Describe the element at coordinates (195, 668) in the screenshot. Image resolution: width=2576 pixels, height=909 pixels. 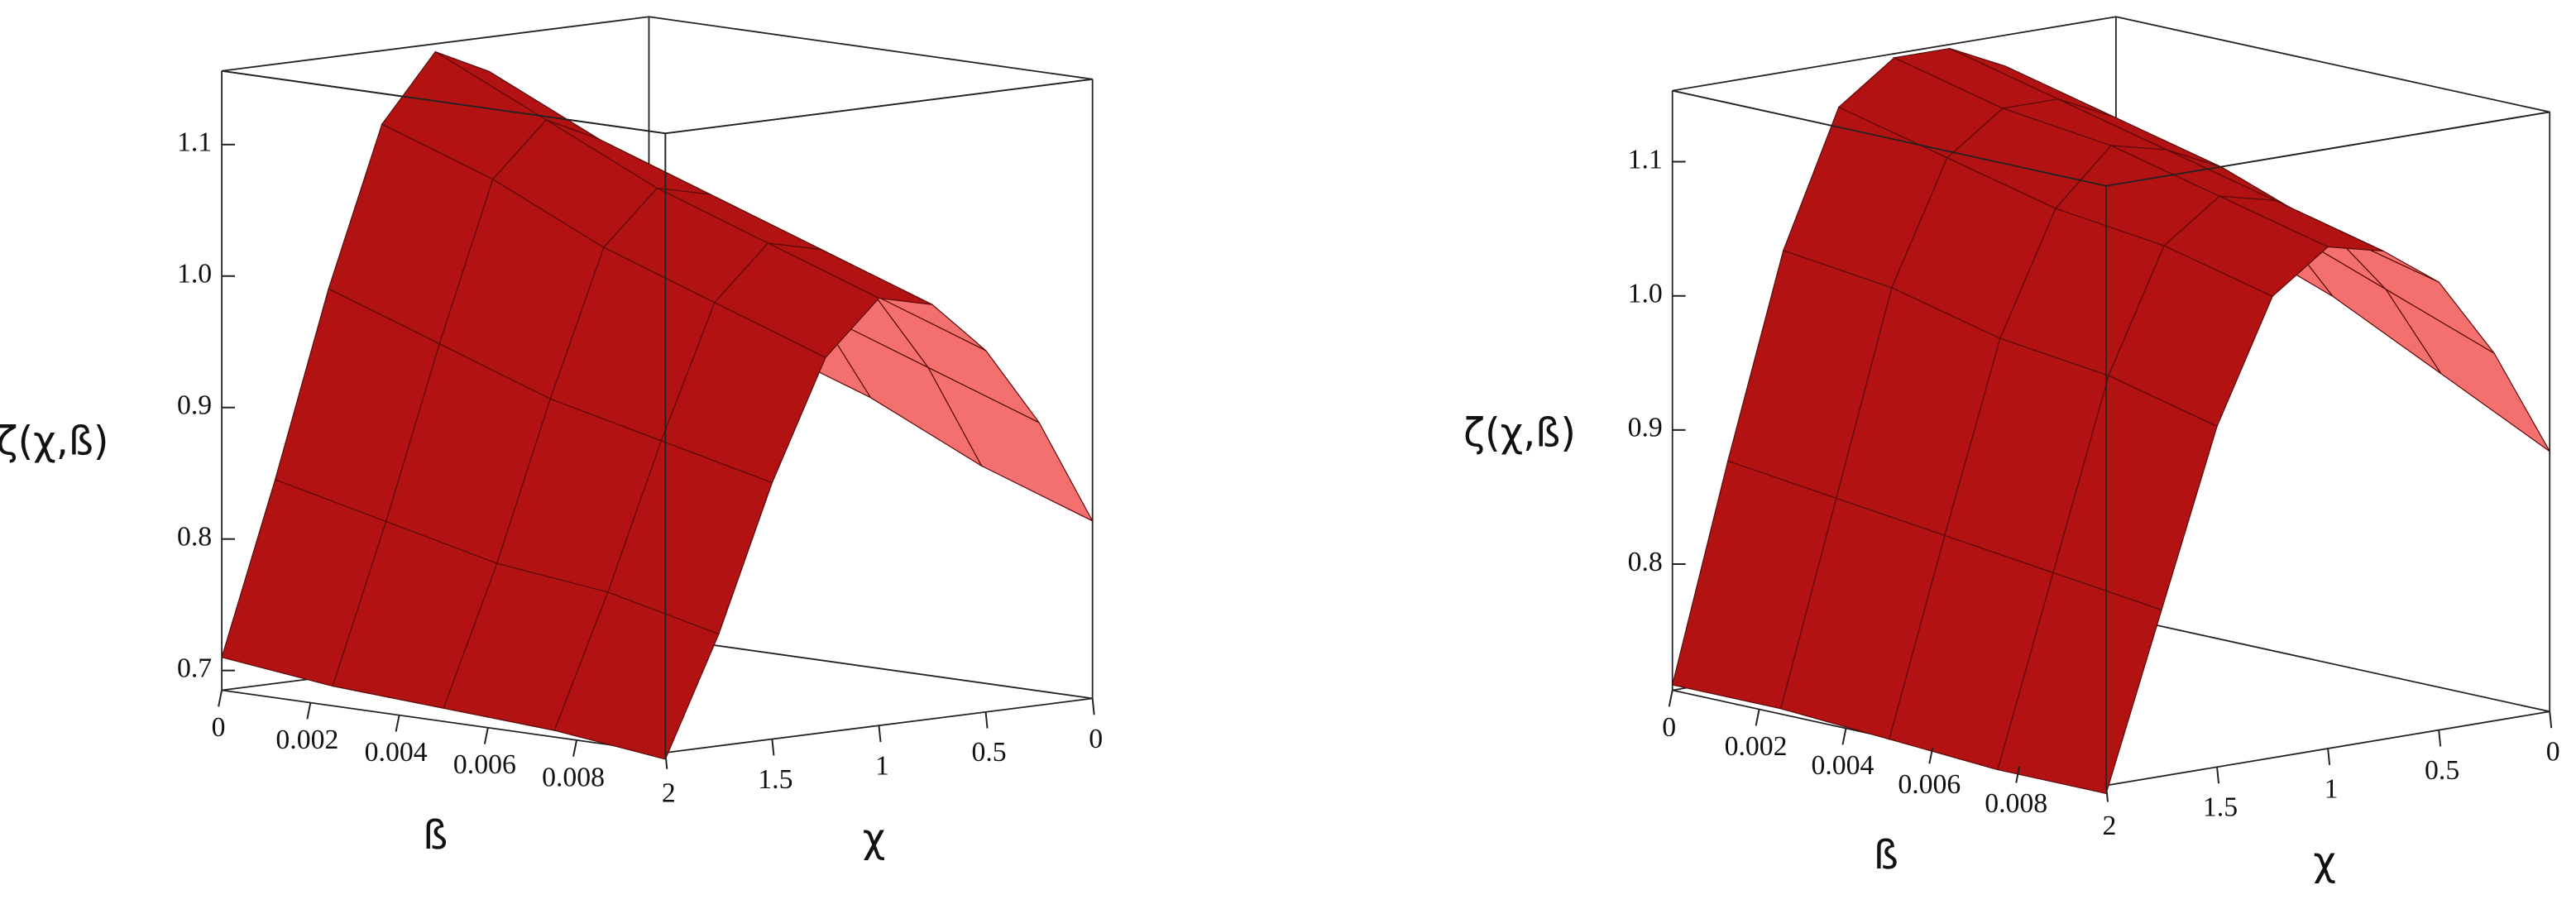
I see `z-tick-label: 0.7` at that location.